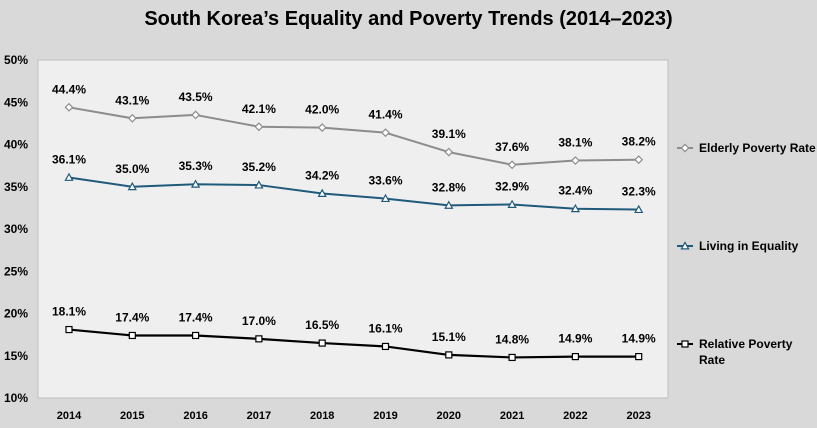 Image resolution: width=817 pixels, height=428 pixels. What do you see at coordinates (449, 134) in the screenshot?
I see `data-label: 39.1%` at bounding box center [449, 134].